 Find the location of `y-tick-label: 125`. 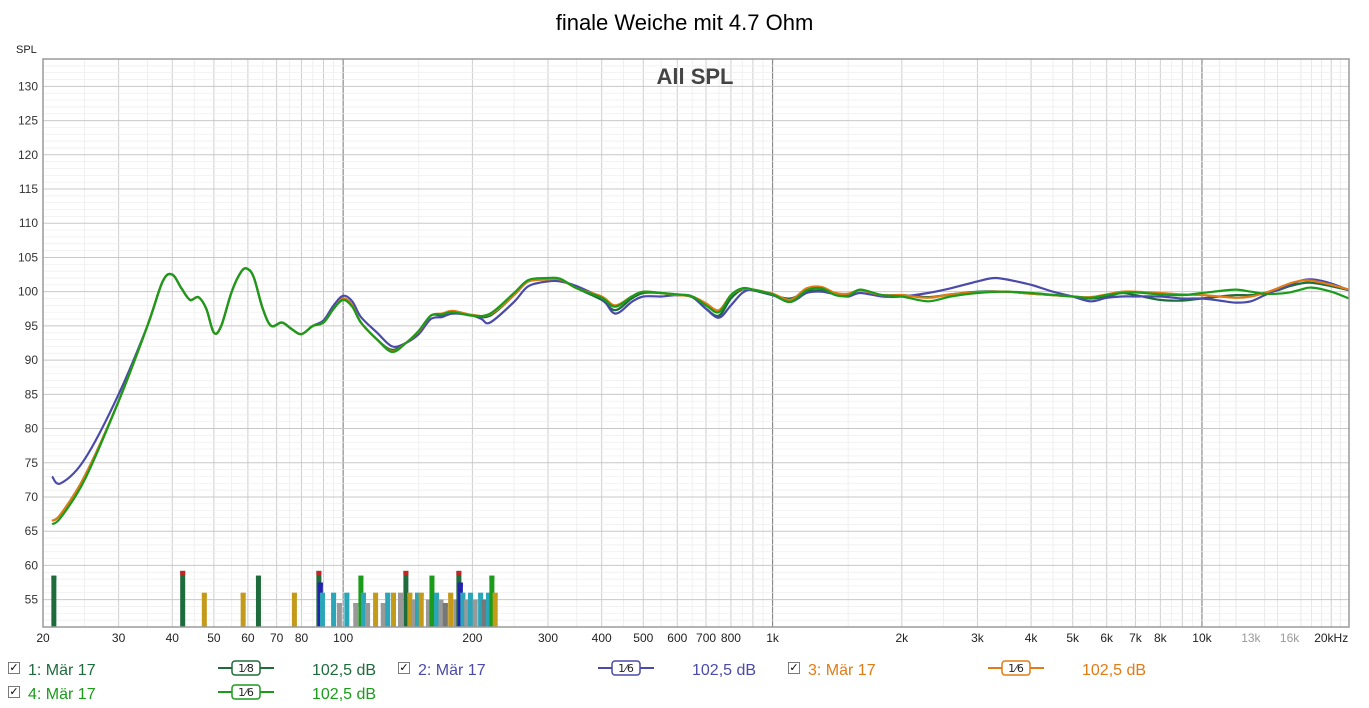

y-tick-label: 125 is located at coordinates (28, 121).